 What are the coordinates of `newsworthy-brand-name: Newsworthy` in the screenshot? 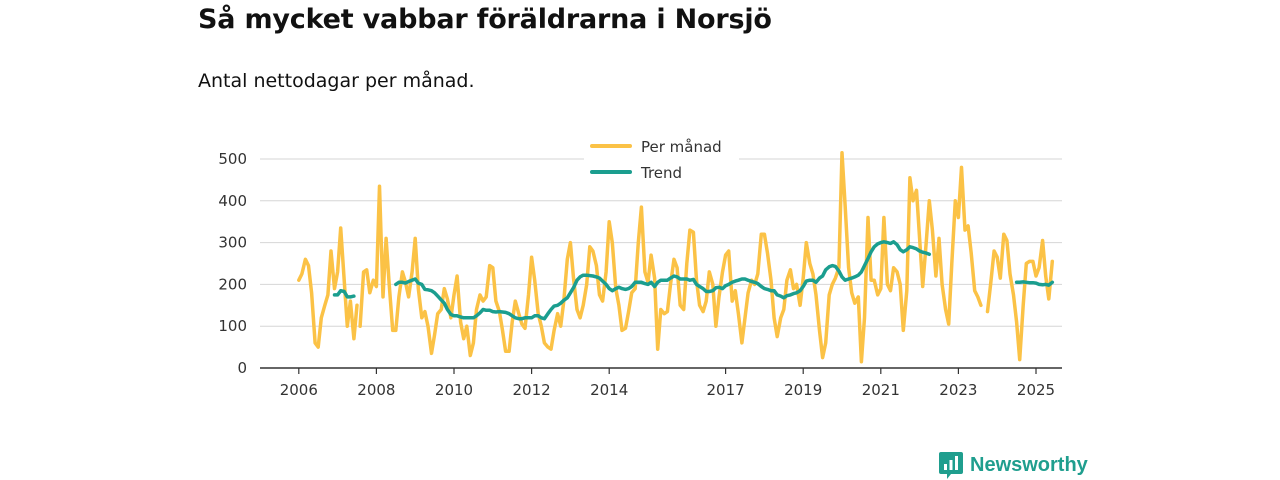 It's located at (1029, 464).